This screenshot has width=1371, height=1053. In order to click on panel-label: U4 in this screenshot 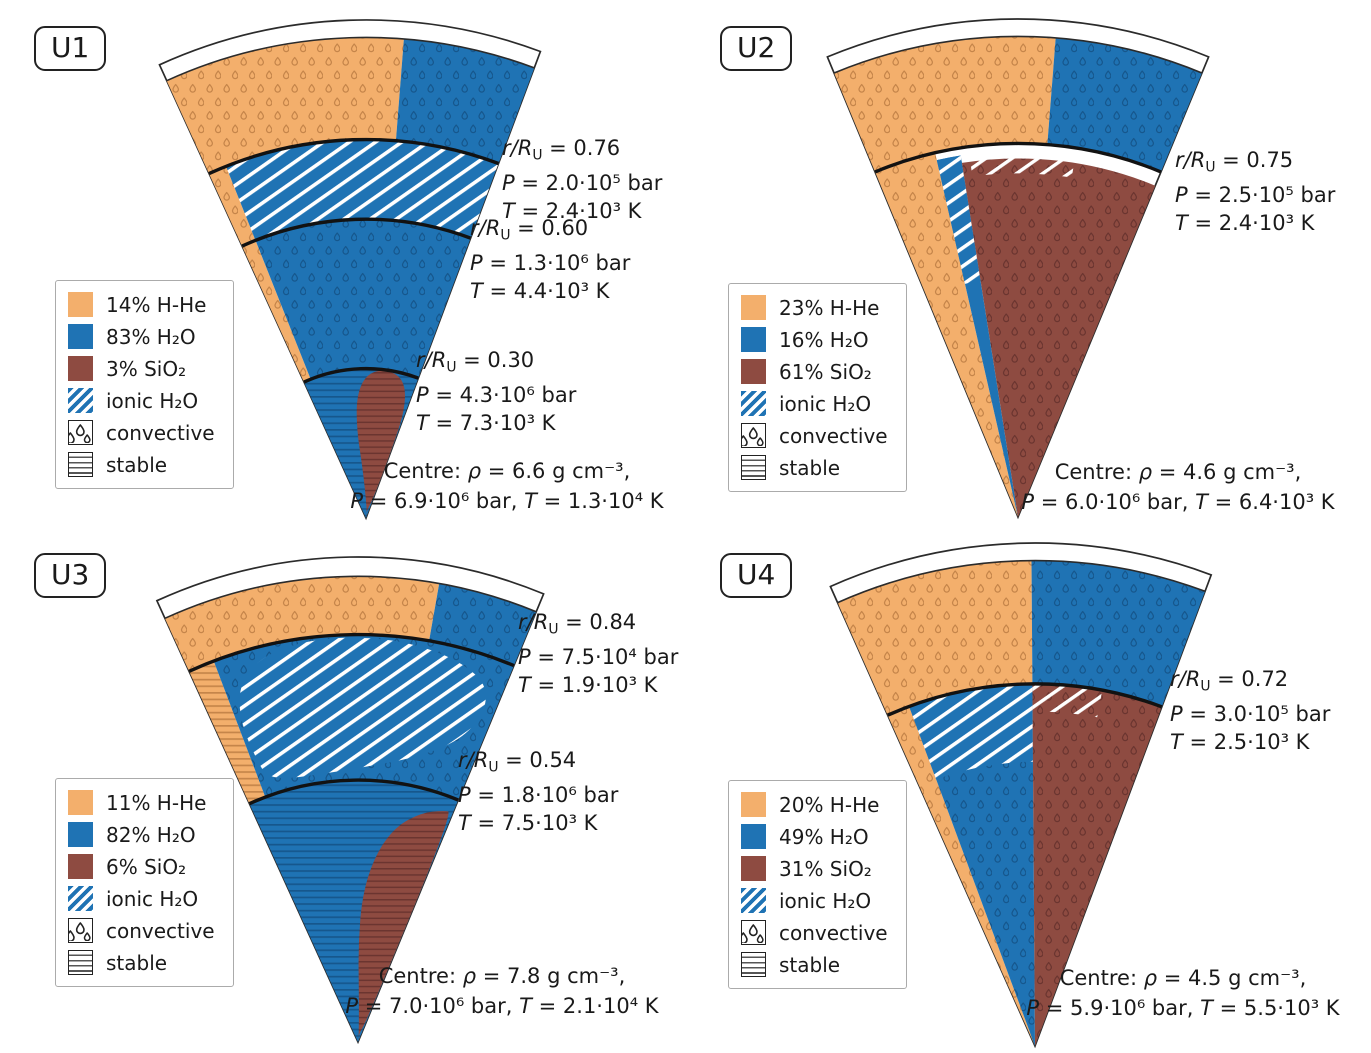, I will do `click(756, 575)`.